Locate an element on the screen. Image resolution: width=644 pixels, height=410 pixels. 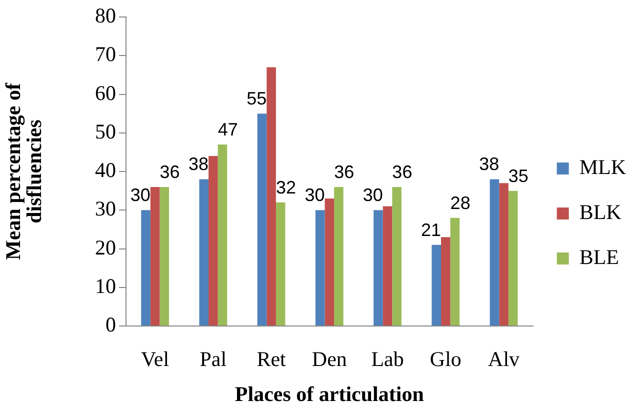
y-tick-label: 20 is located at coordinates (105, 247).